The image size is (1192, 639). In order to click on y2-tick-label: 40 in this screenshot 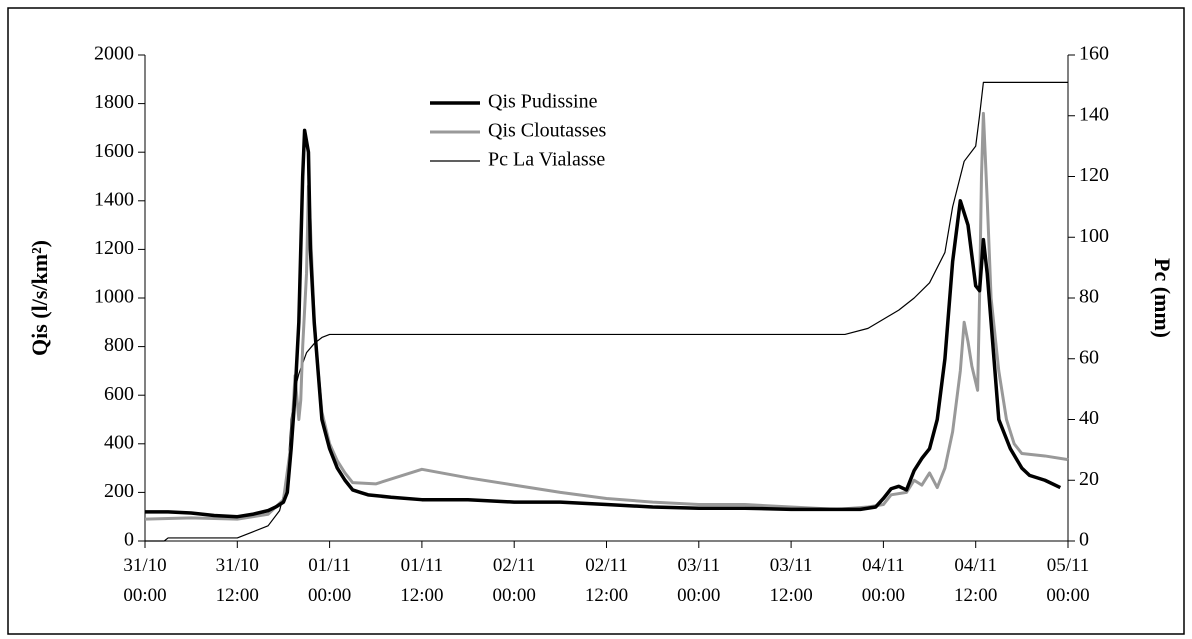, I will do `click(1089, 418)`.